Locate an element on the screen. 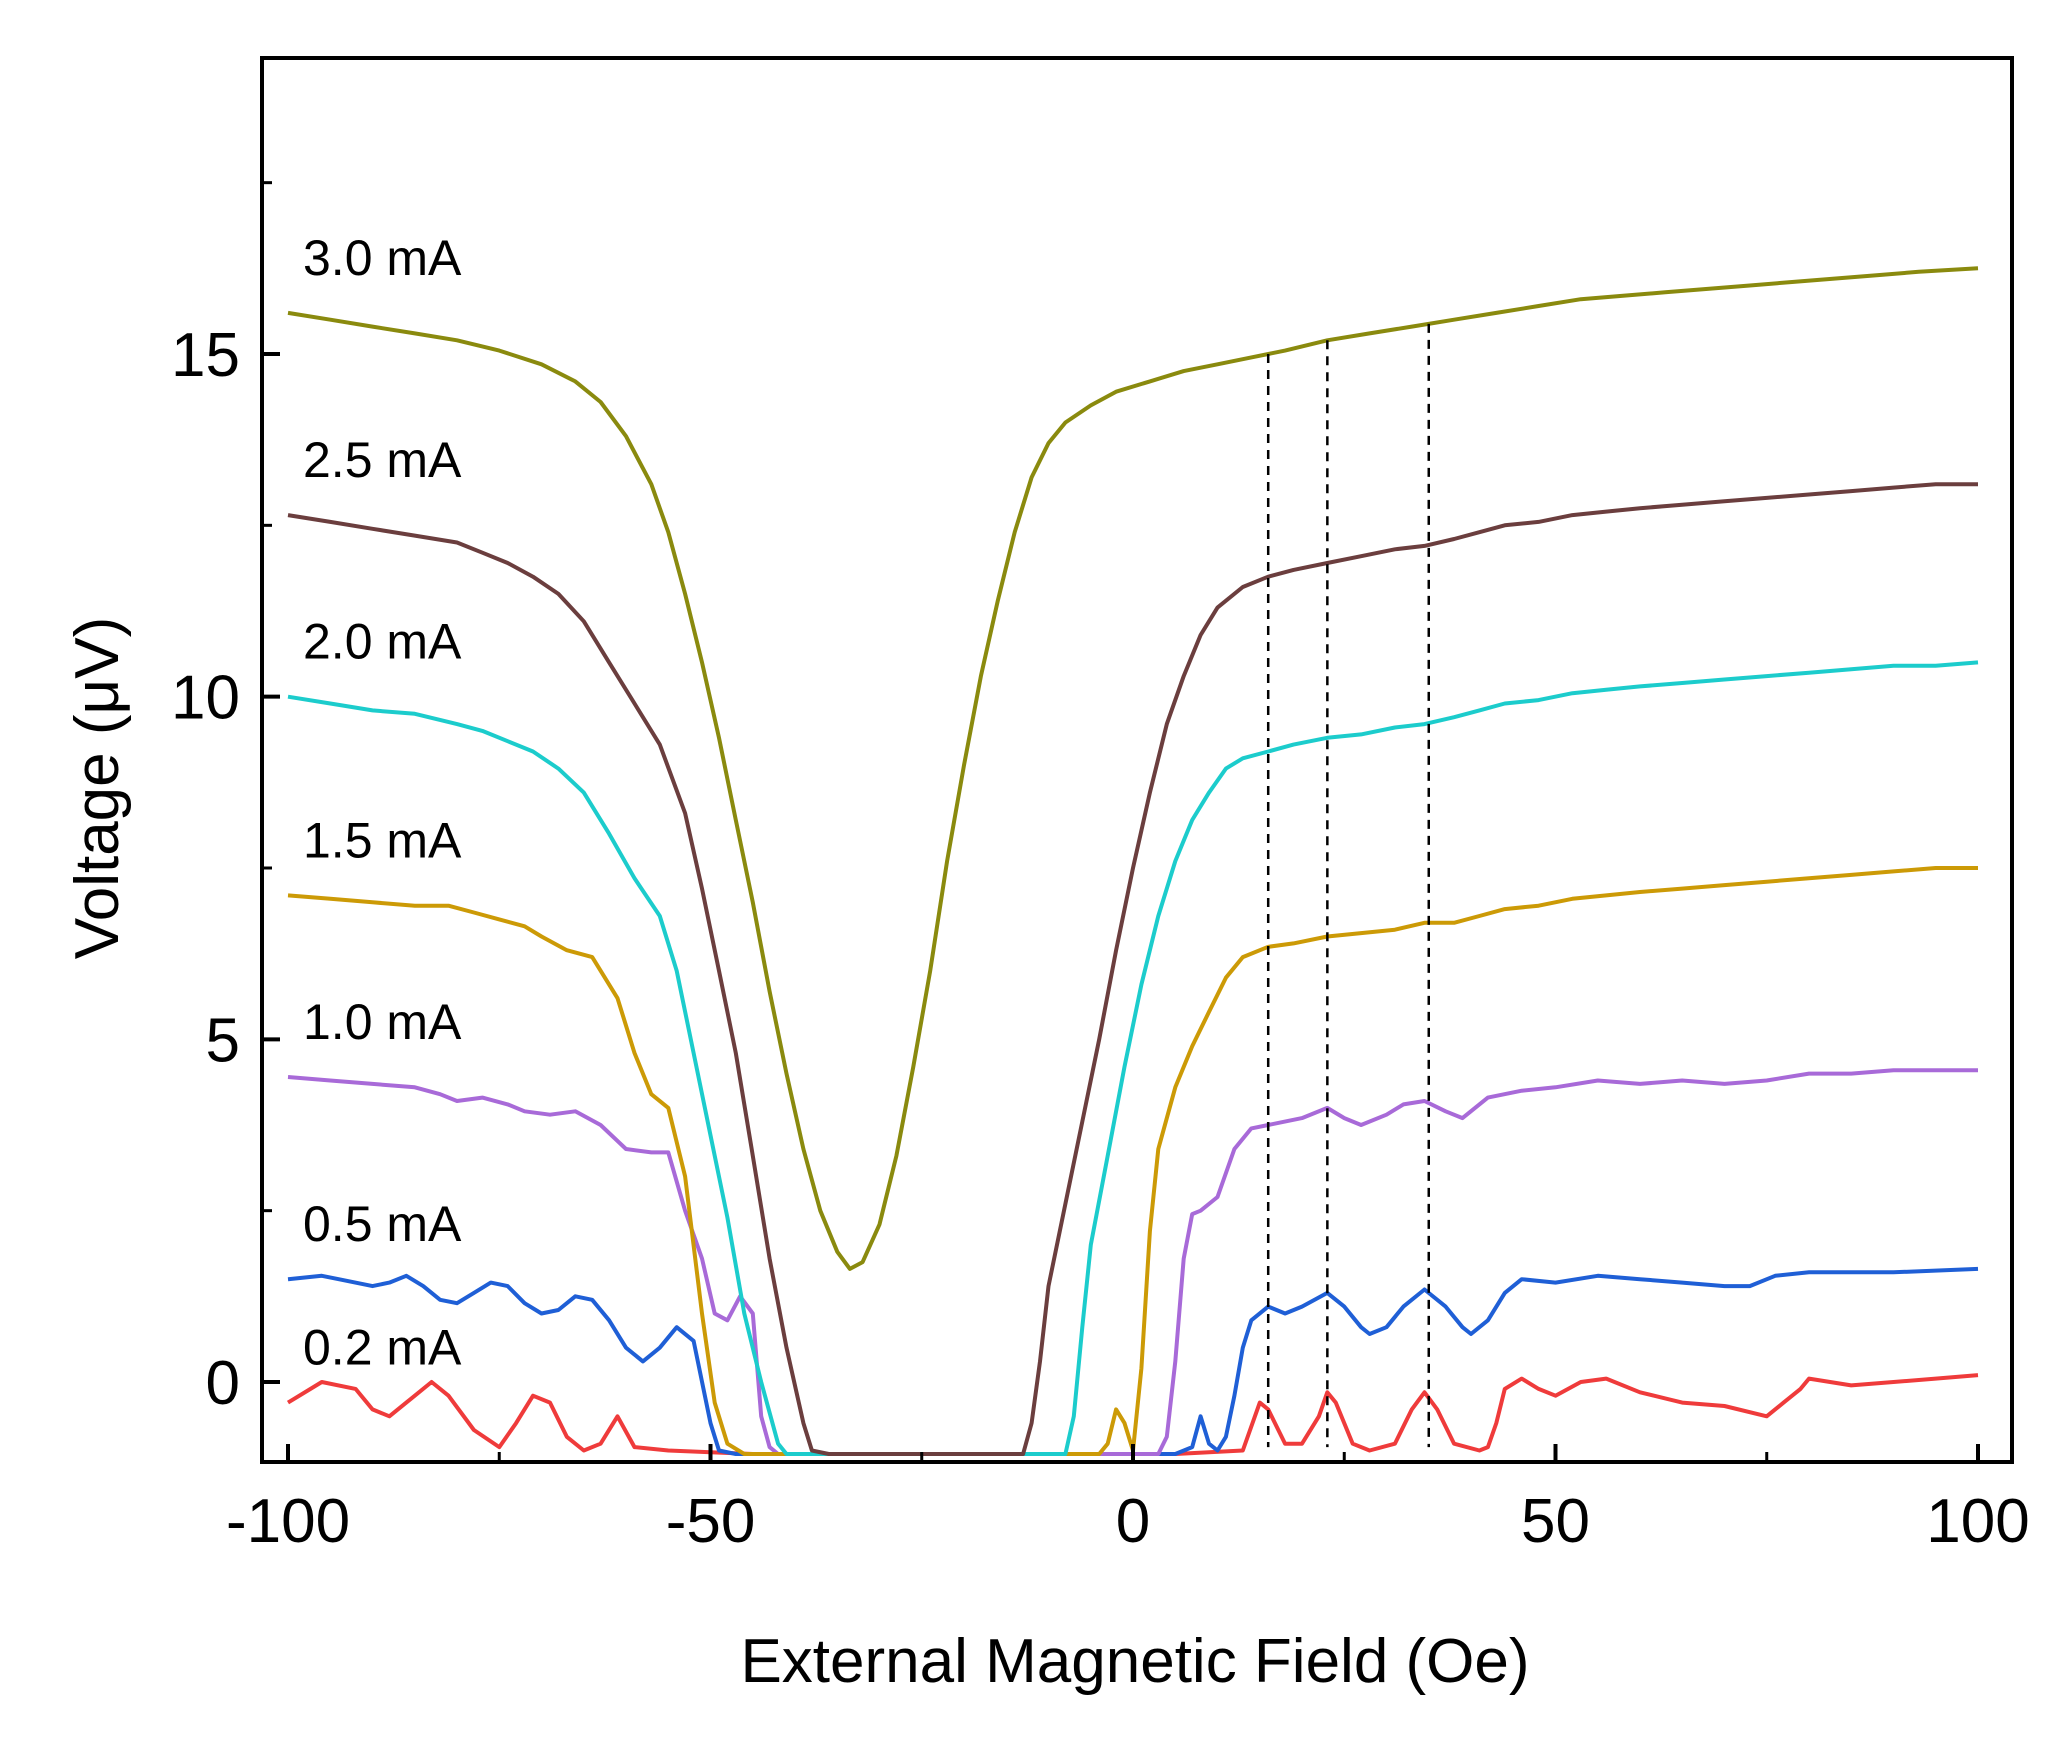 The width and height of the screenshot is (2050, 1754). series-label: 3.0 mA is located at coordinates (382, 258).